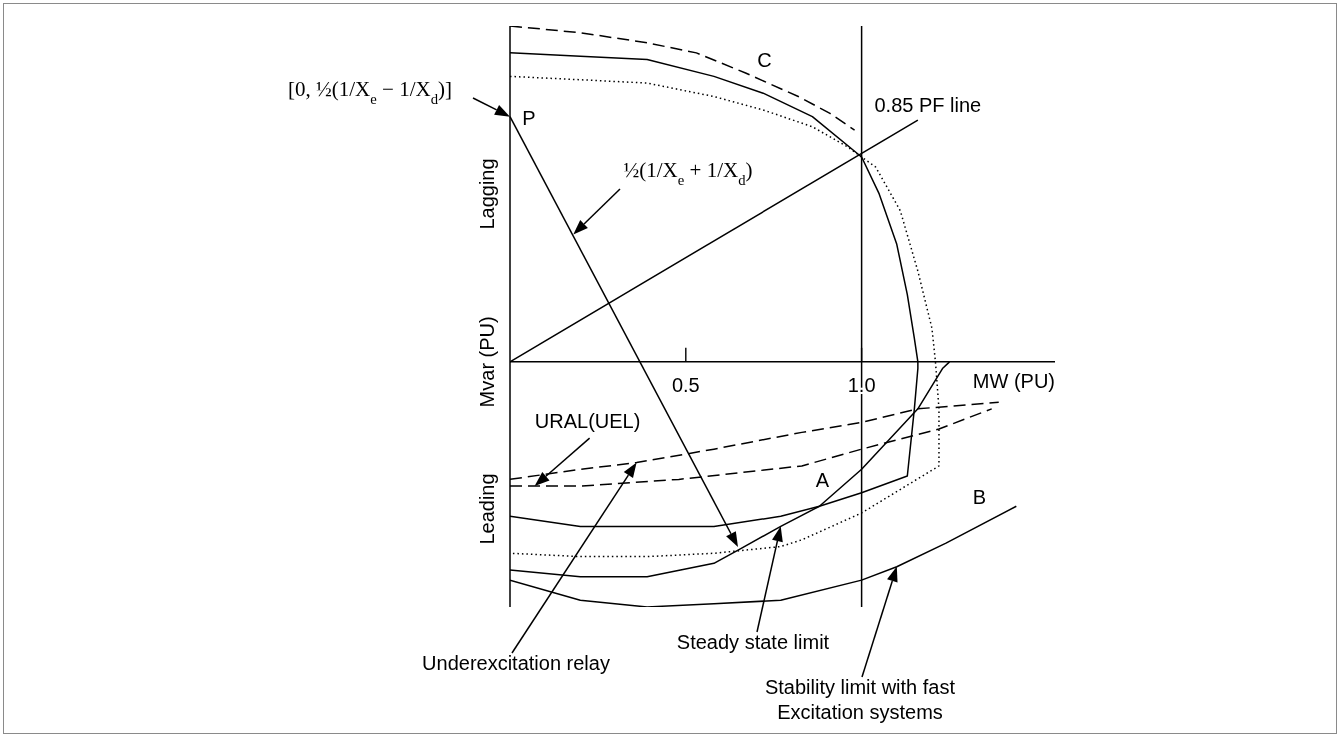  Describe the element at coordinates (487, 509) in the screenshot. I see `text: Leading` at that location.